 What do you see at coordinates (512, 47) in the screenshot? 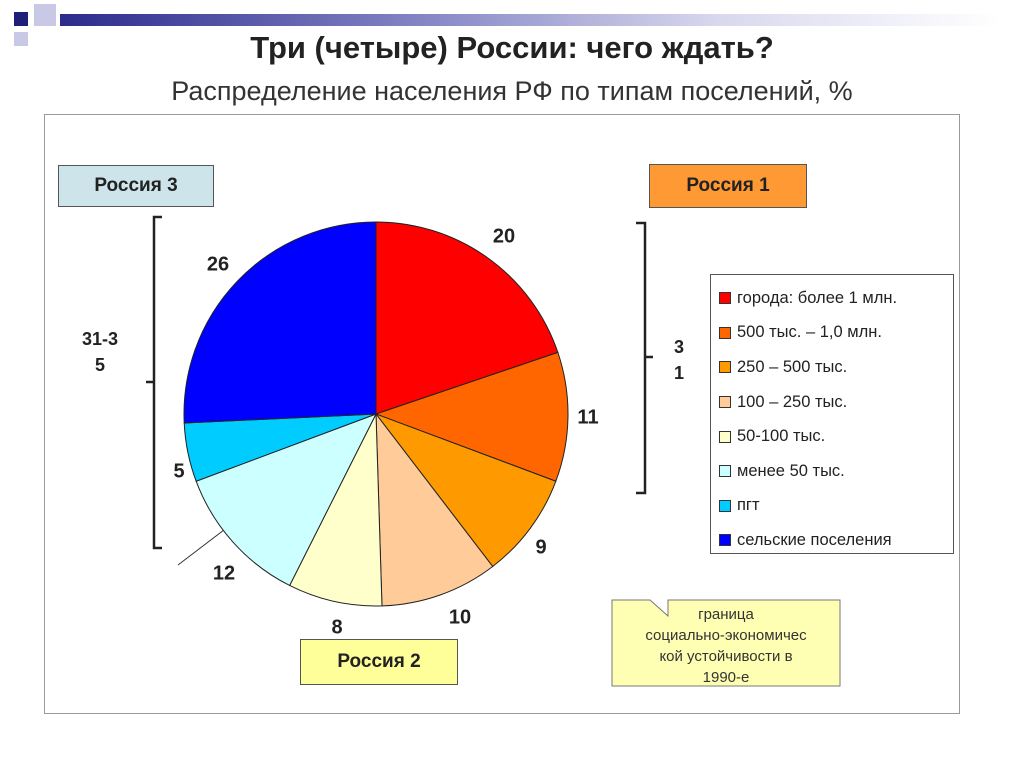
I see `slide-title: Три (четыре) России: чего ждать?` at bounding box center [512, 47].